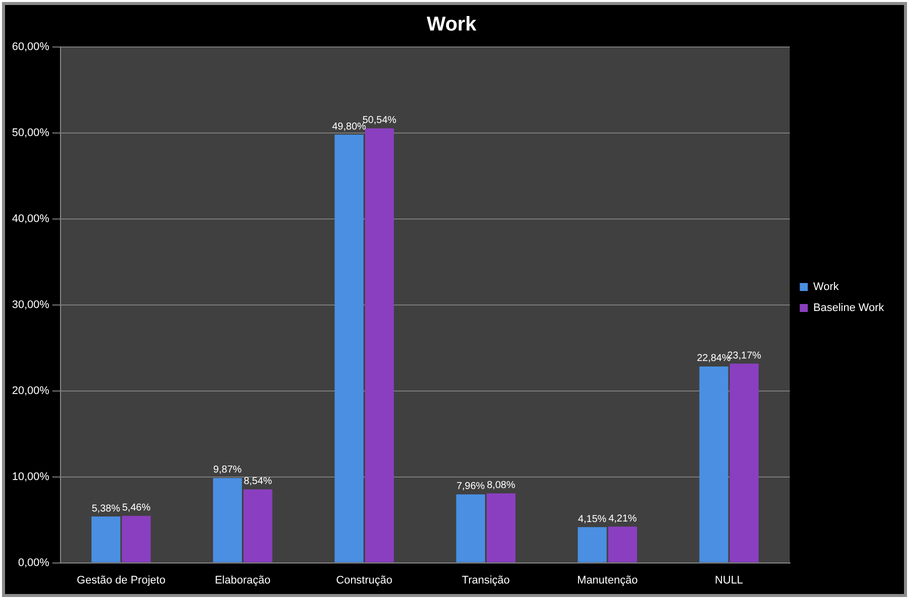 This screenshot has height=599, width=909. I want to click on legend-label: Baseline Work, so click(848, 308).